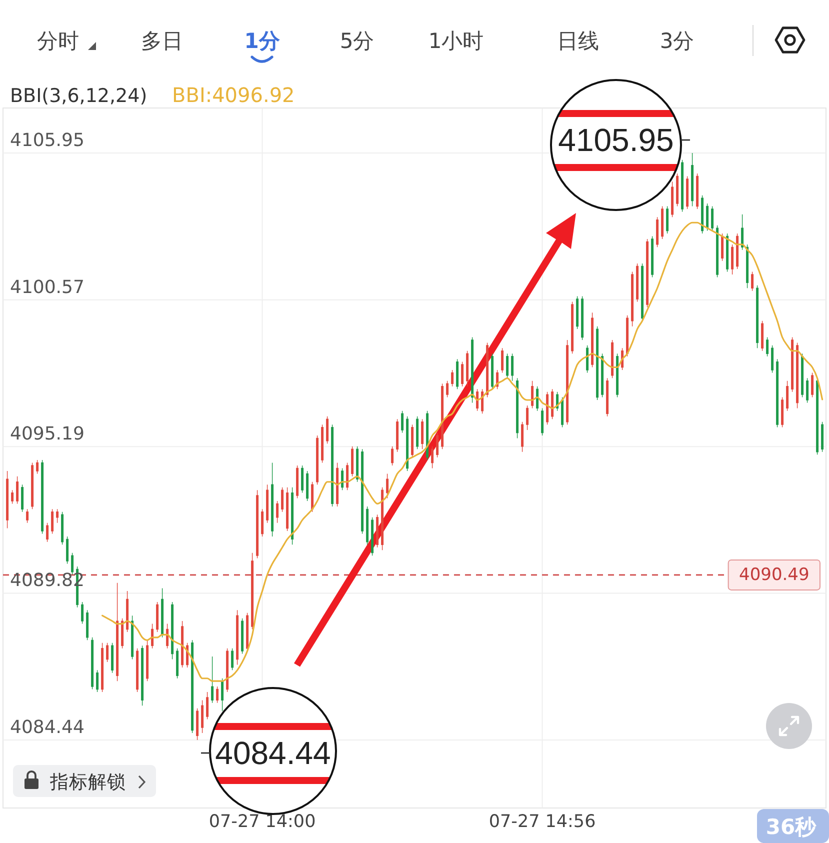  I want to click on annotation: 4084.44, so click(273, 753).